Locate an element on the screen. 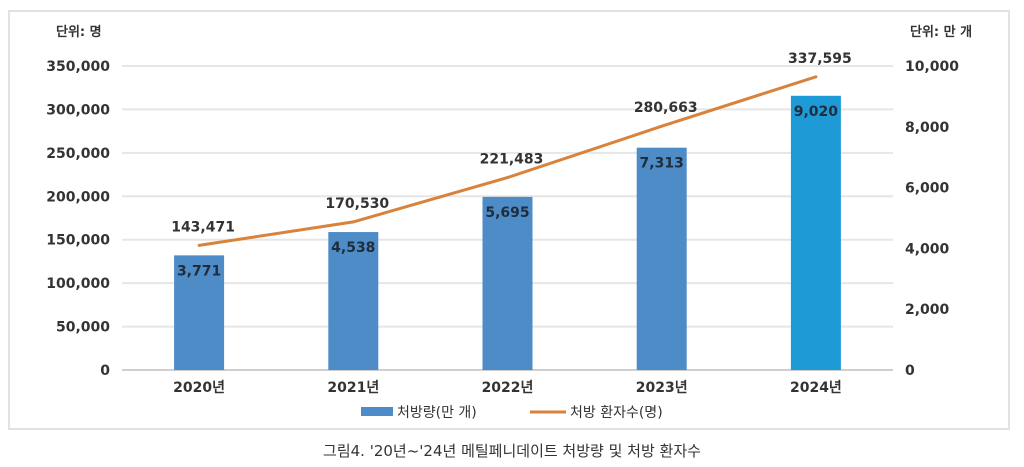 The height and width of the screenshot is (467, 1024). left-axis-tick: 350,000 is located at coordinates (78, 67).